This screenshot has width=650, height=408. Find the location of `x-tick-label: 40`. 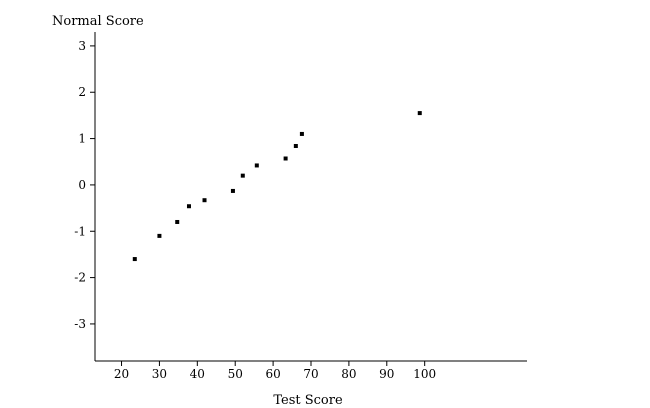

x-tick-label: 40 is located at coordinates (197, 374).